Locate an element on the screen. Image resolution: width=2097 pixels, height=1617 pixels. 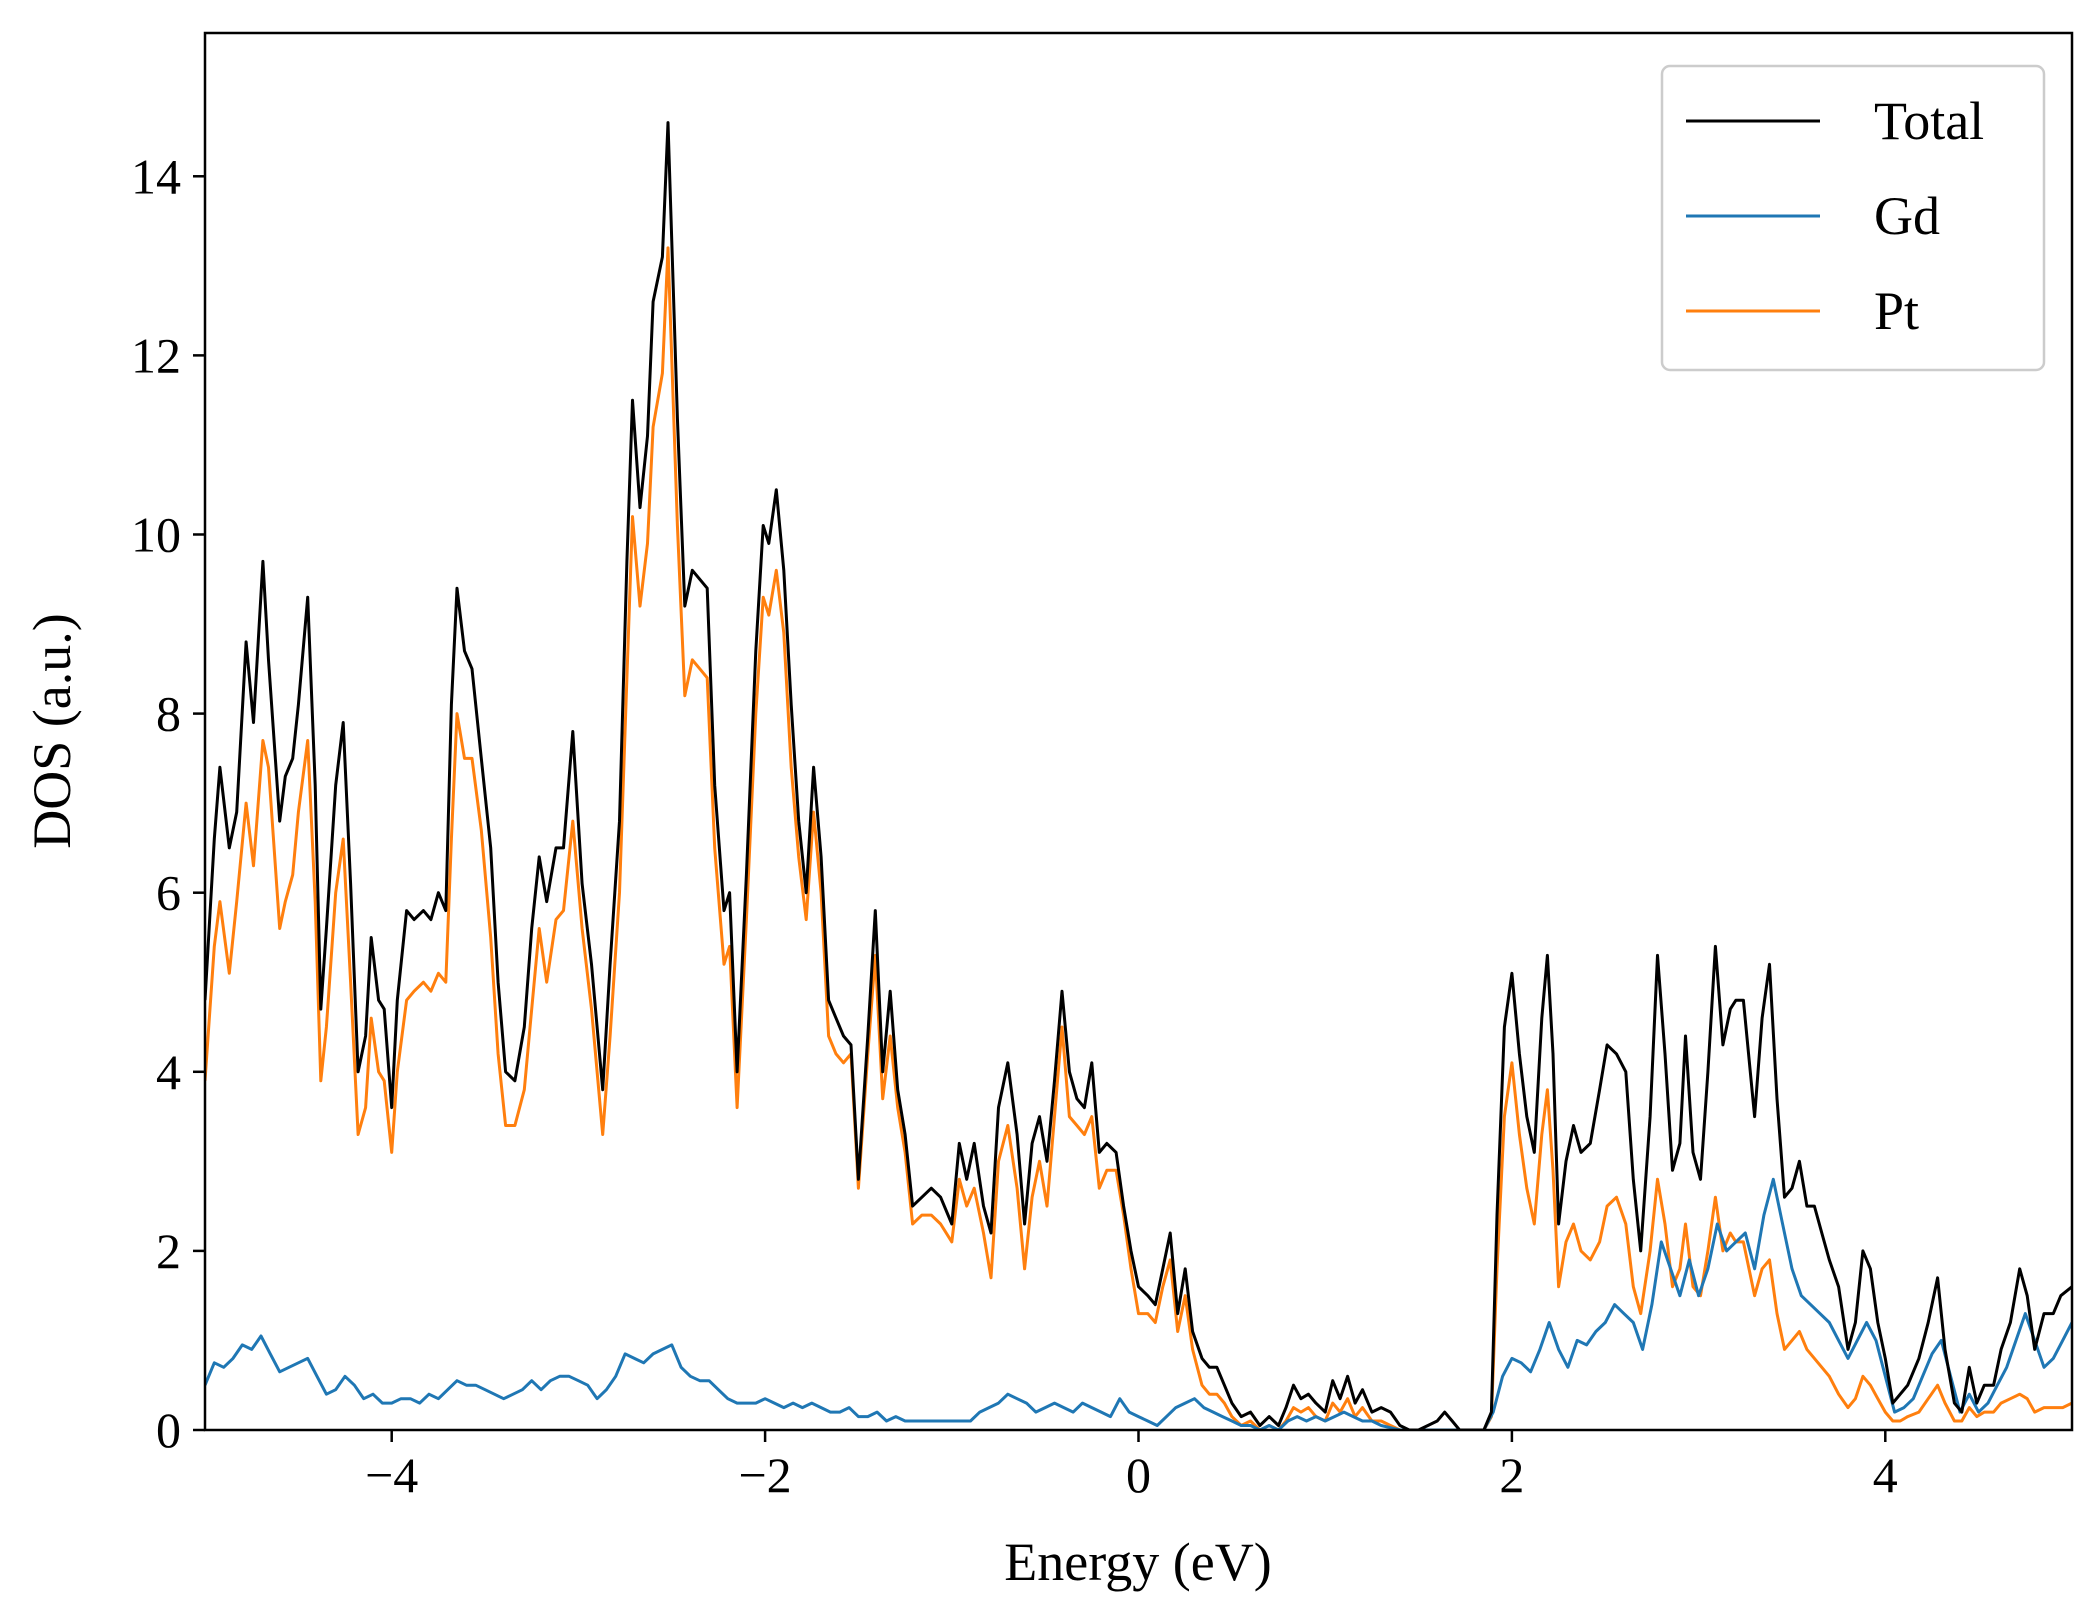
x-tick-label: 4 is located at coordinates (1885, 1475).